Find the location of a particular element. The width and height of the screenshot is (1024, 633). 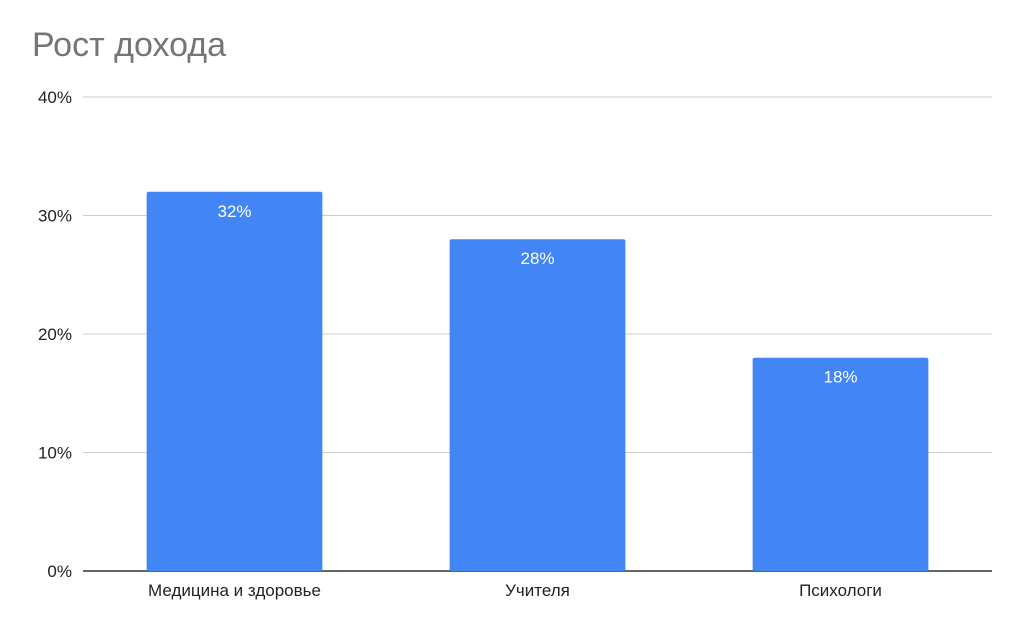

x-tick-label: Учителя is located at coordinates (537, 590).